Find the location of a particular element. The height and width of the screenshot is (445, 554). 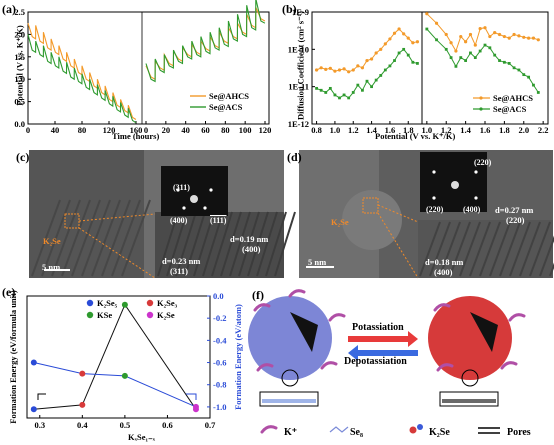

chart-a-ytick-label: 2.5 is located at coordinates (19, 12).